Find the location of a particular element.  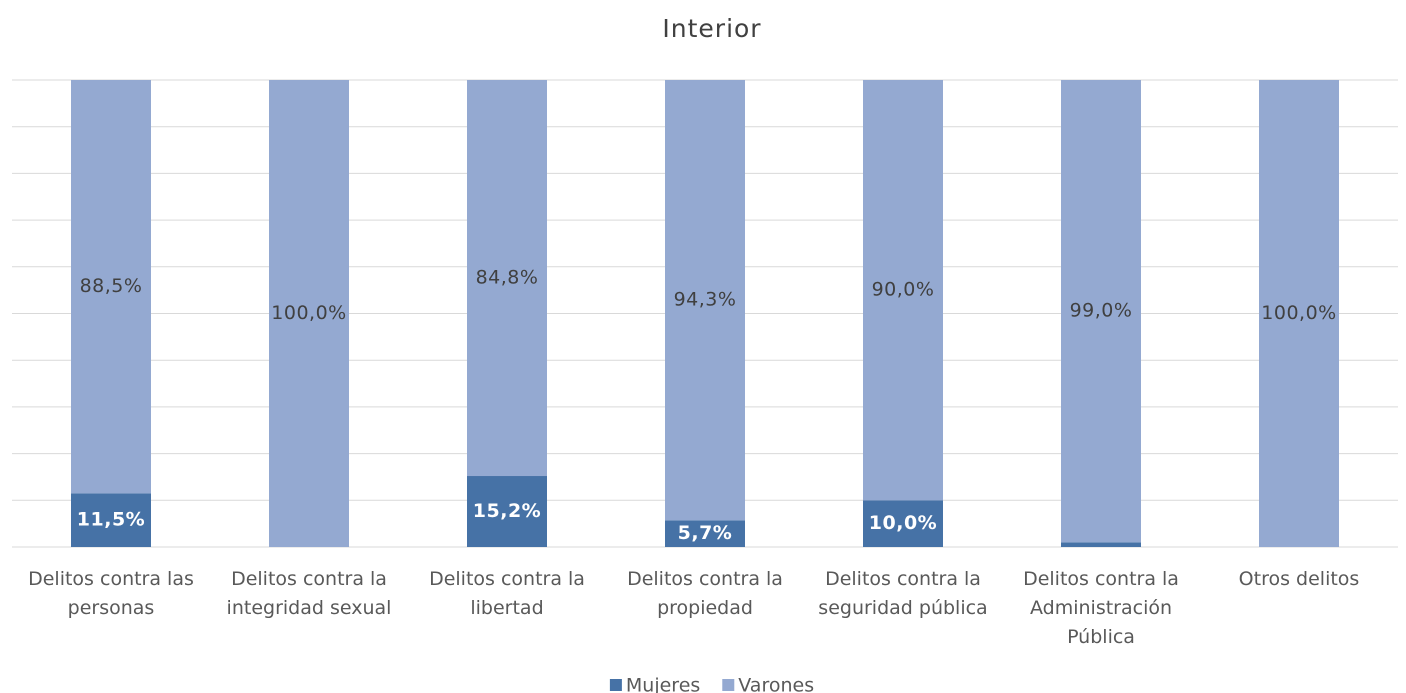

x-tick-label: Delitos contra la propiedad is located at coordinates (705, 593).